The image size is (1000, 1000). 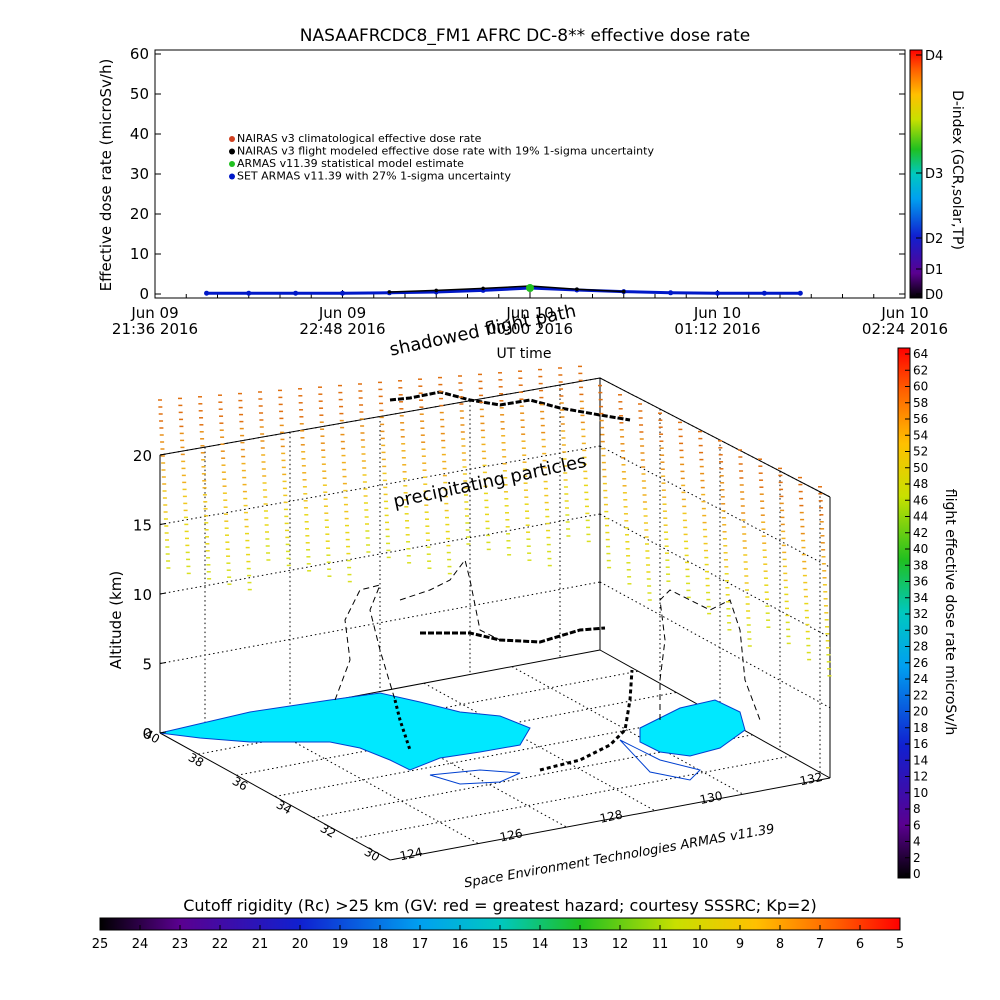 What do you see at coordinates (920, 533) in the screenshot?
I see `dose-tick-label: 42` at bounding box center [920, 533].